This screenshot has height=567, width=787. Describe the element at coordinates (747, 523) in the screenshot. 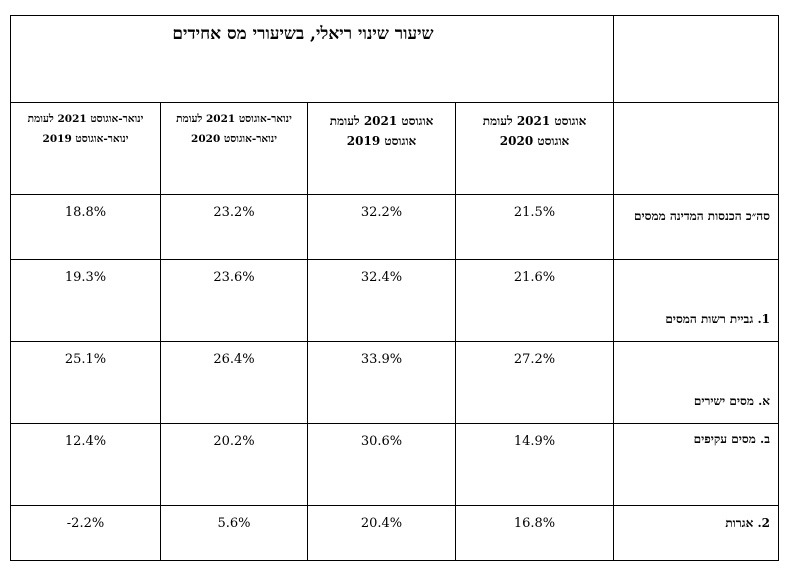

I see `row-label: 2. אגרות` at that location.